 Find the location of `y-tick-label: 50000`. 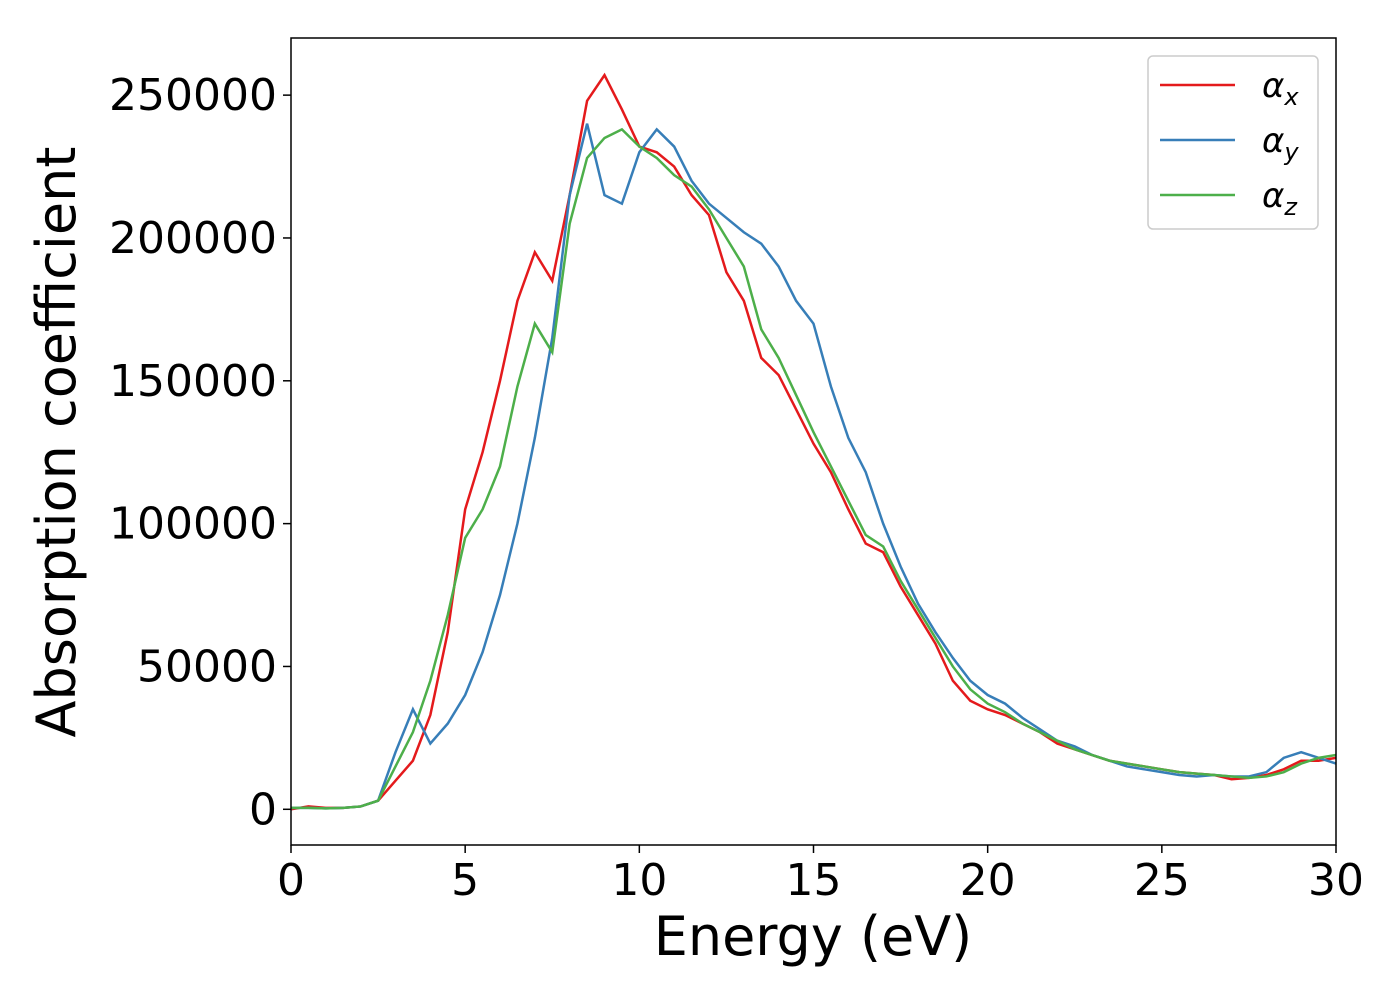

y-tick-label: 50000 is located at coordinates (207, 666).